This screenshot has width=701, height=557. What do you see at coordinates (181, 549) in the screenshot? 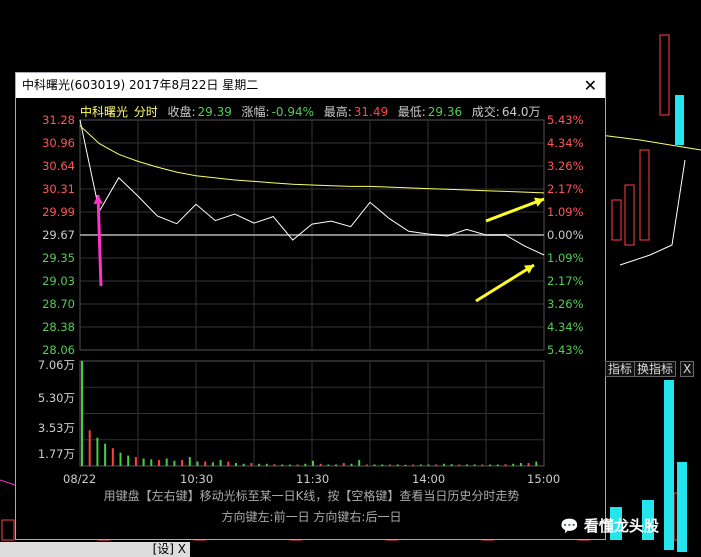
I see `bottom-close-button: X` at bounding box center [181, 549].